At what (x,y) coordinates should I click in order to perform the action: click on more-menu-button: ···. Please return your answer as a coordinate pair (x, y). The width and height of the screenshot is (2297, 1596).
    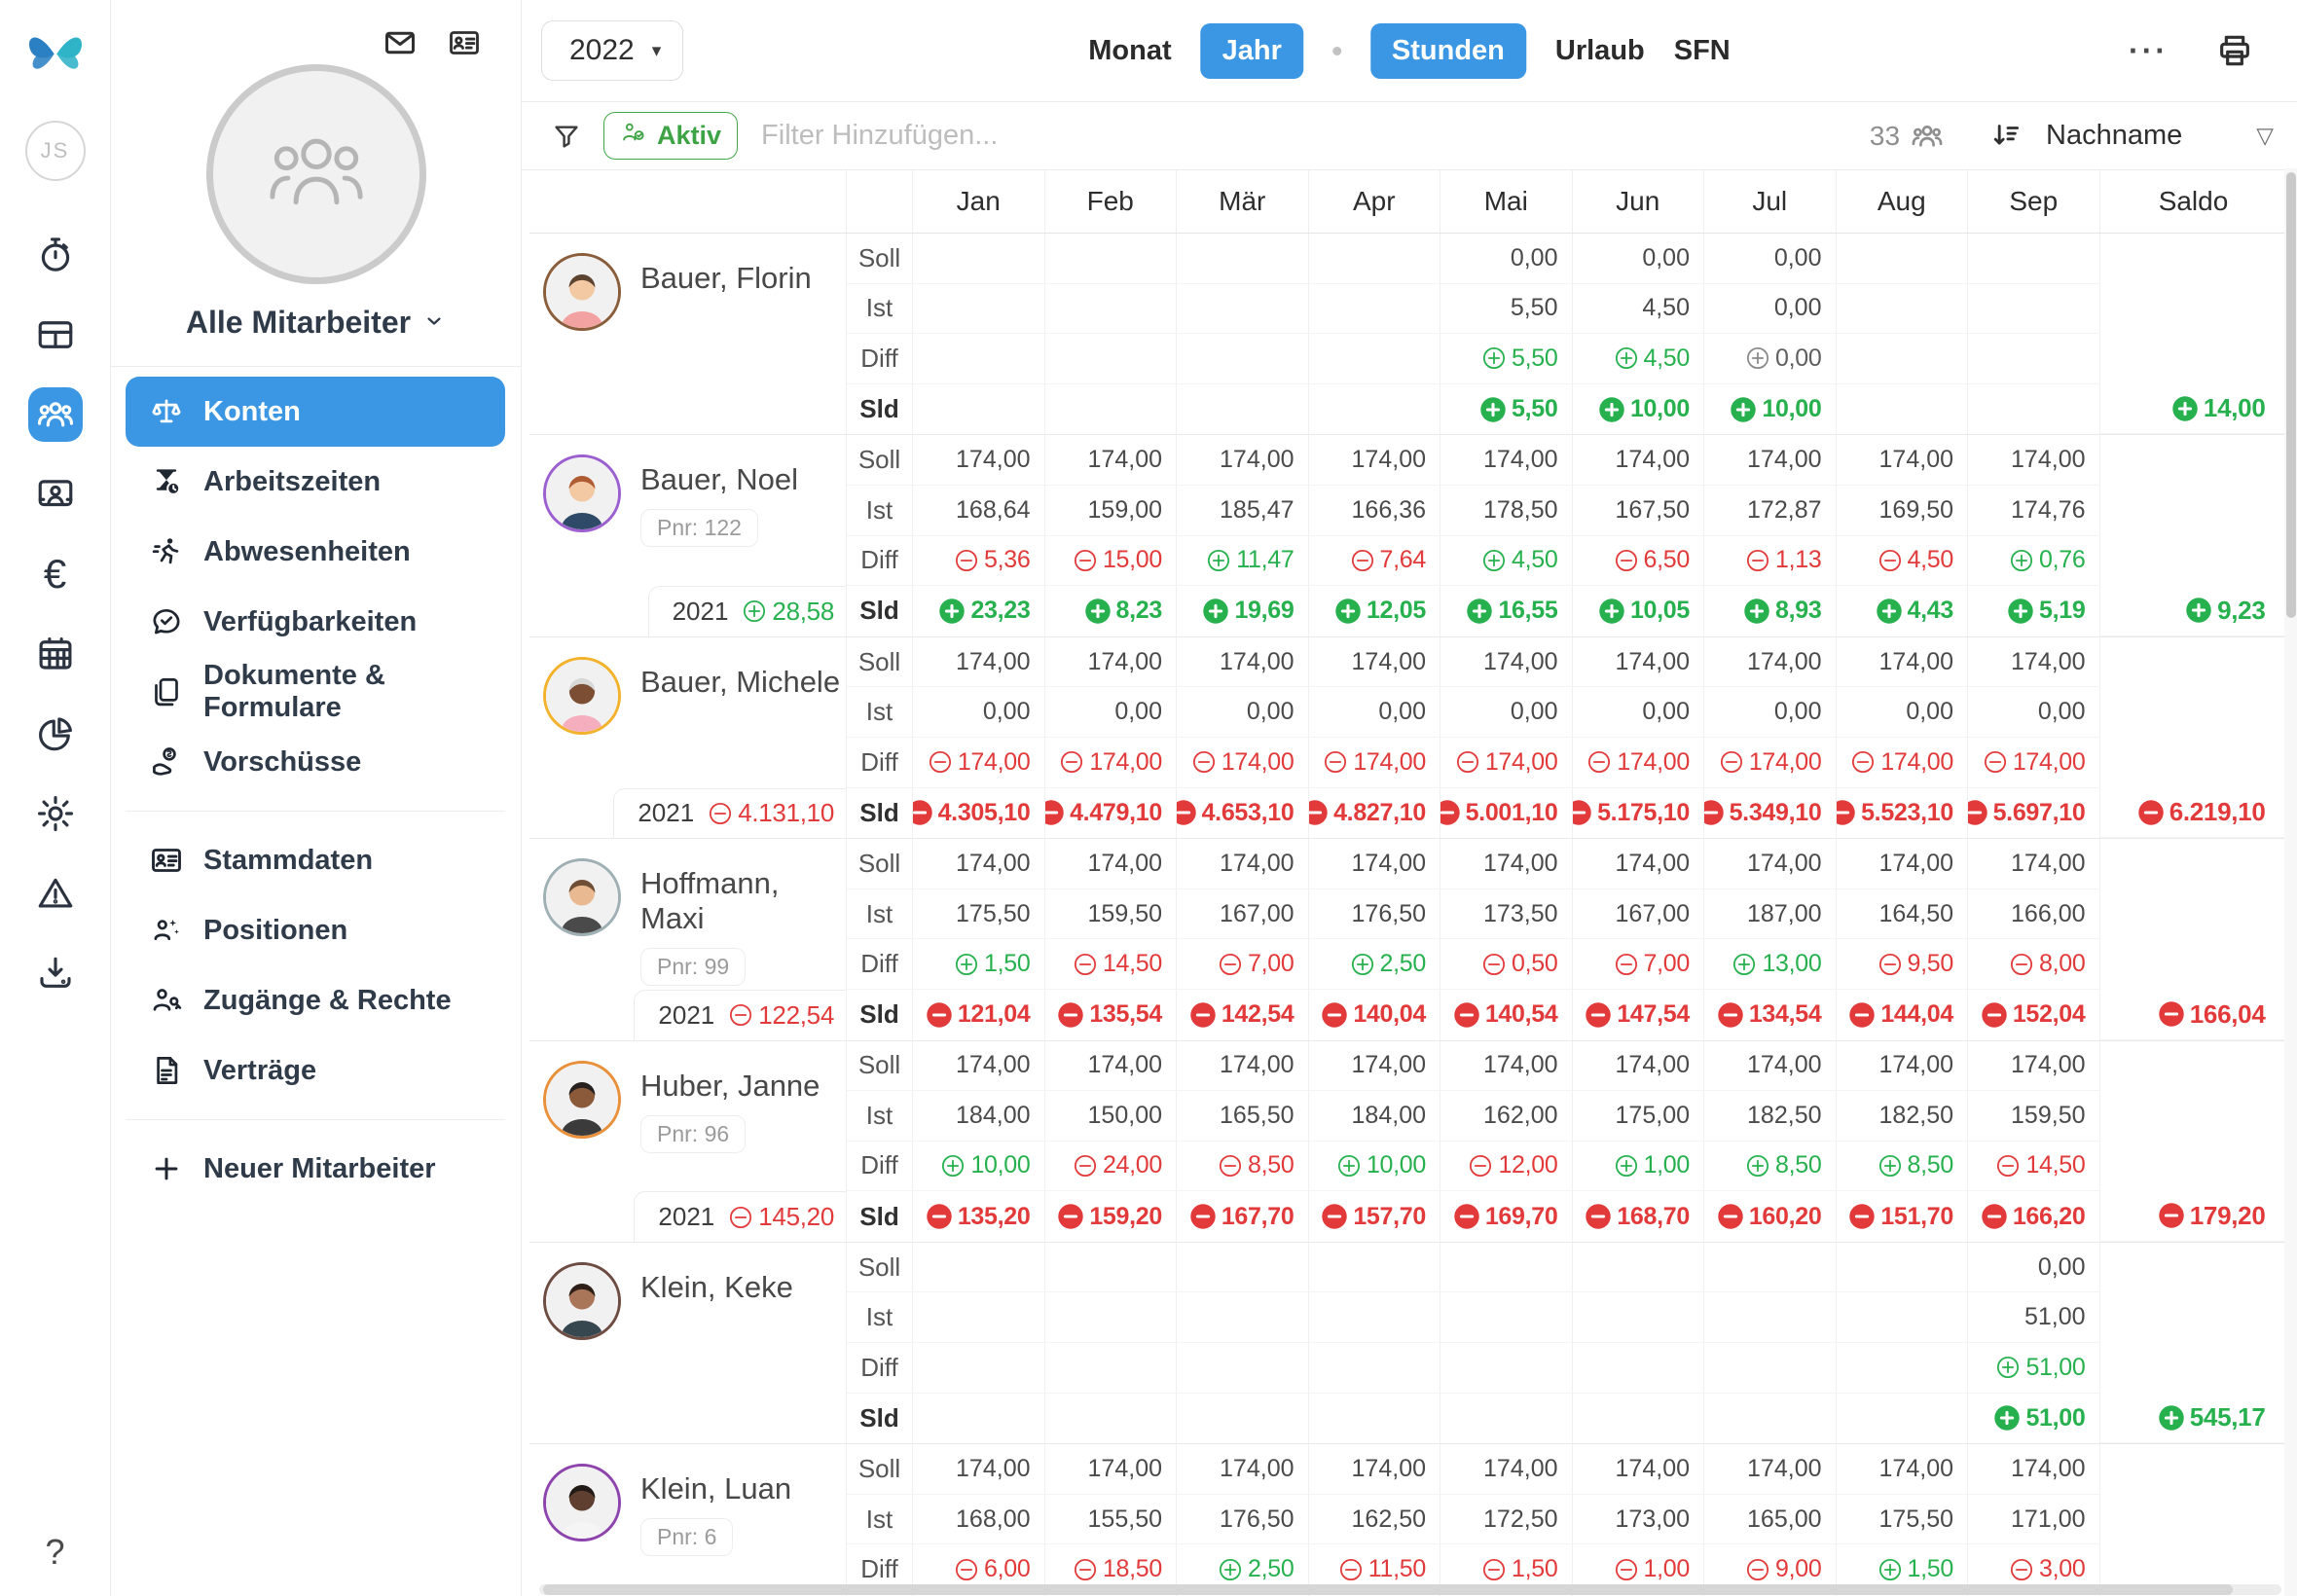
    Looking at the image, I should click on (2149, 50).